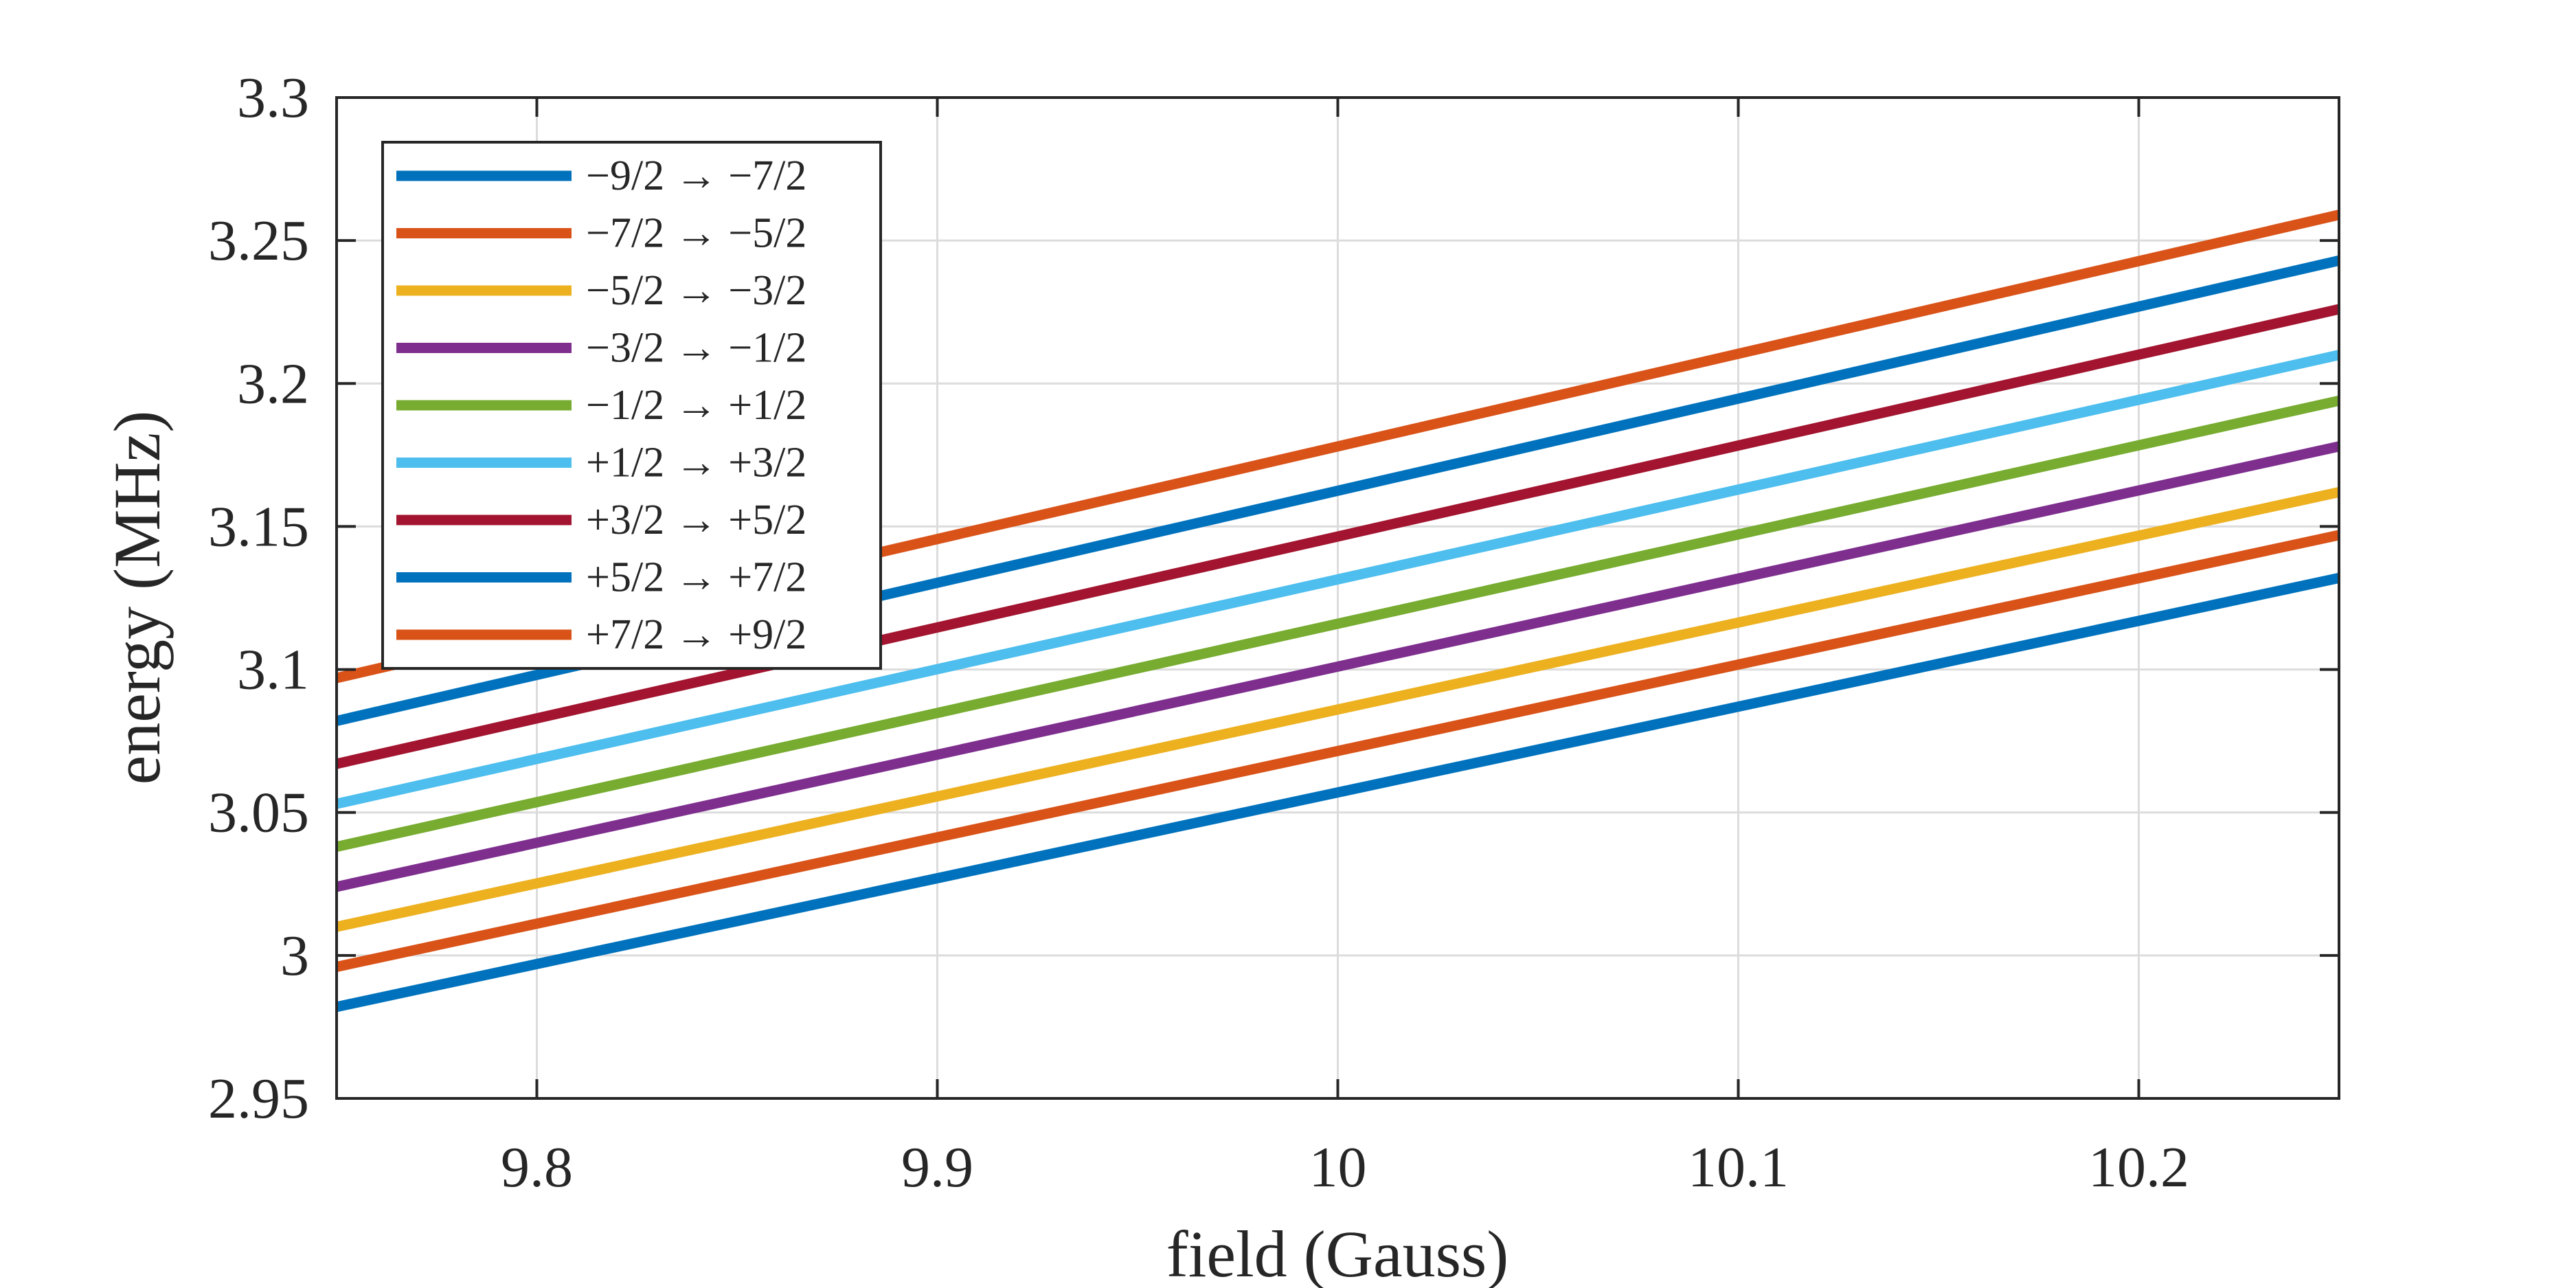 The image size is (2576, 1288). Describe the element at coordinates (258, 1099) in the screenshot. I see `y-tick-label: 2.95` at that location.